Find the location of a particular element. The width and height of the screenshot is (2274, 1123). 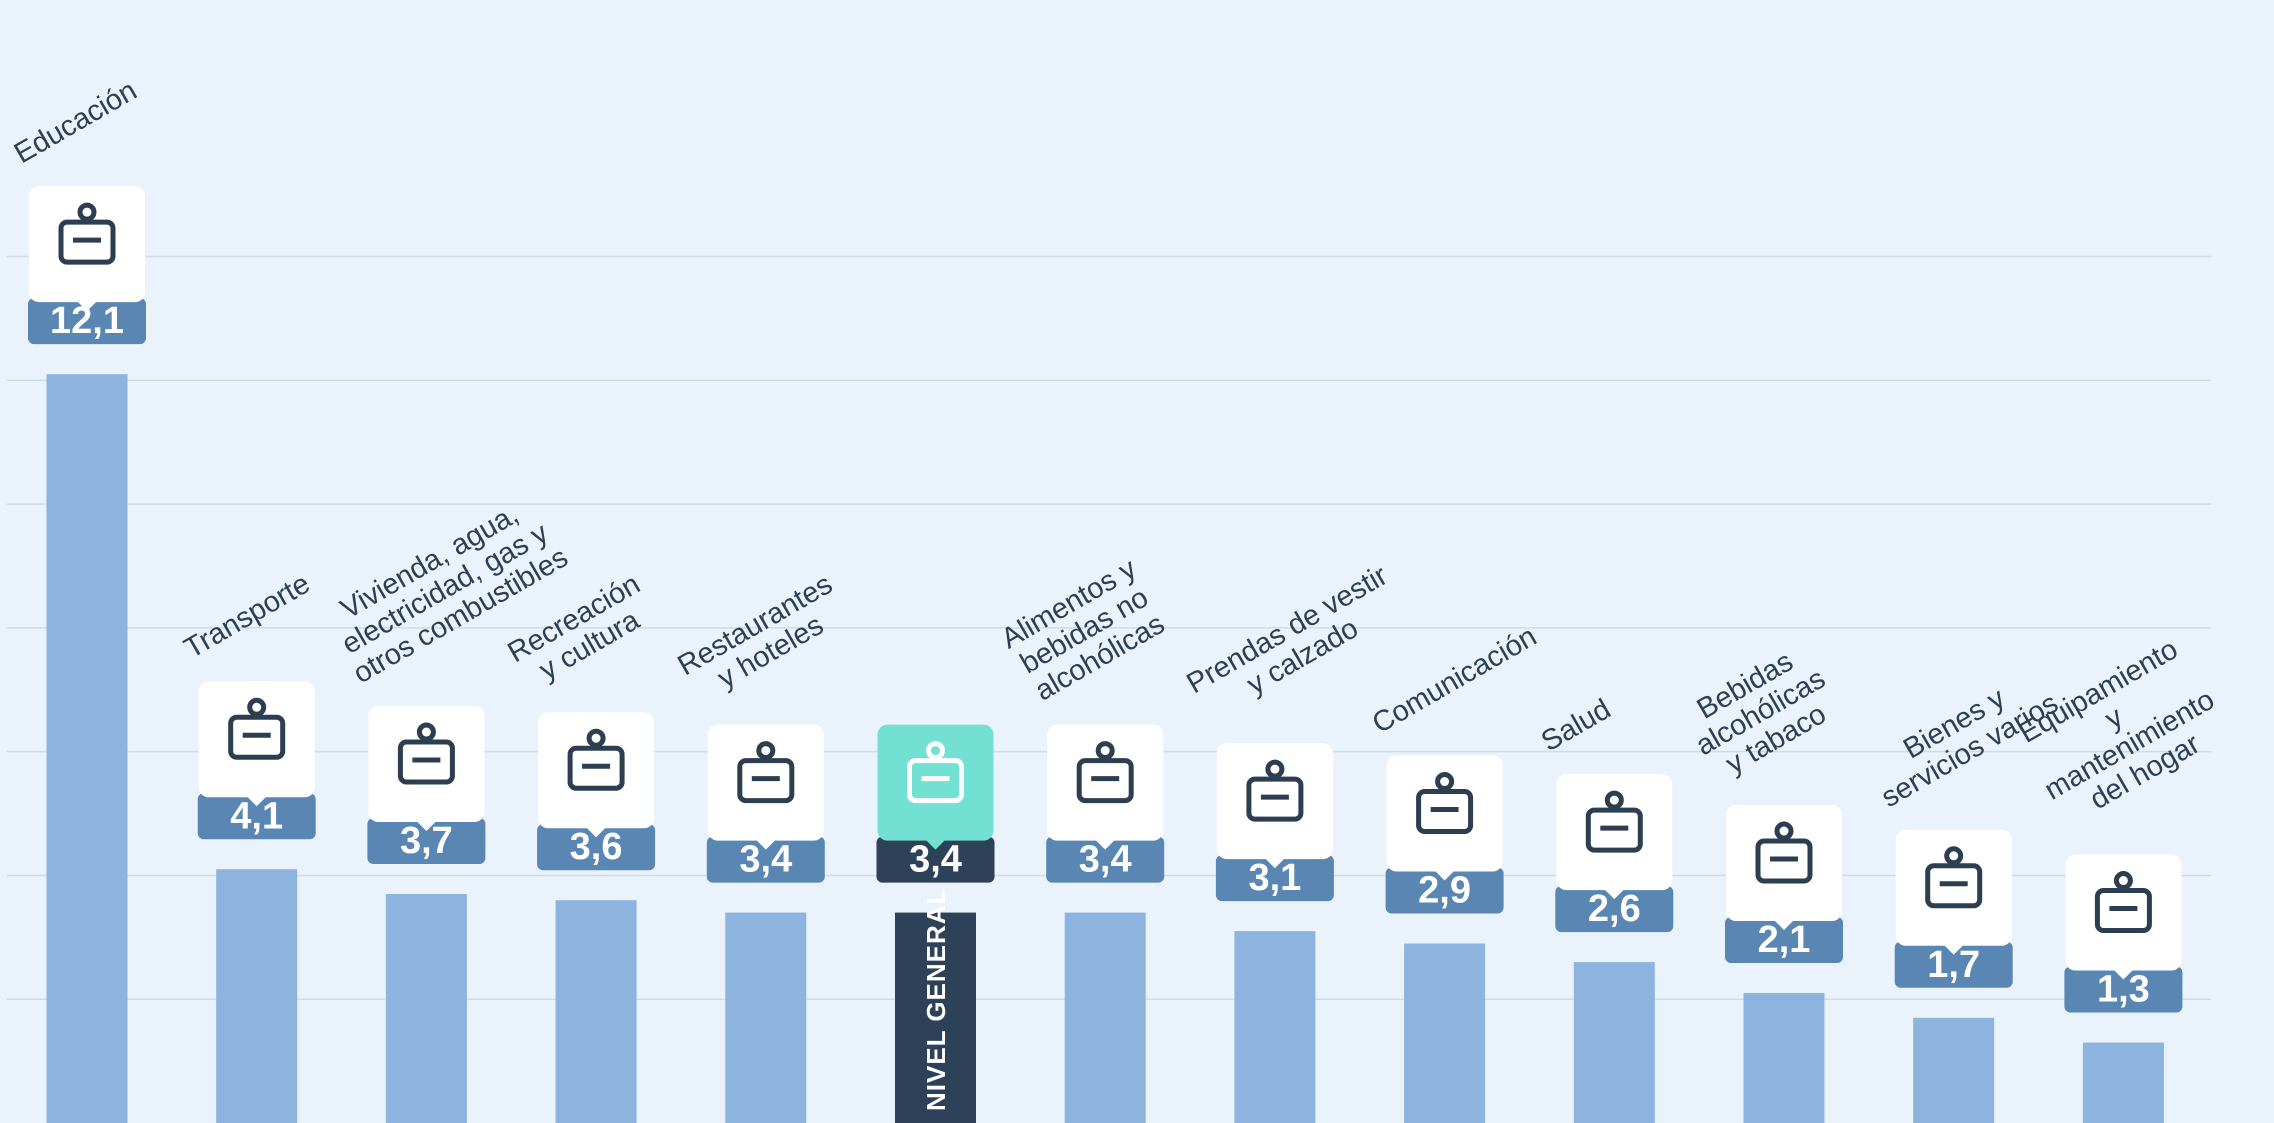

category-label: NIVEL GENERAL is located at coordinates (935, 999).